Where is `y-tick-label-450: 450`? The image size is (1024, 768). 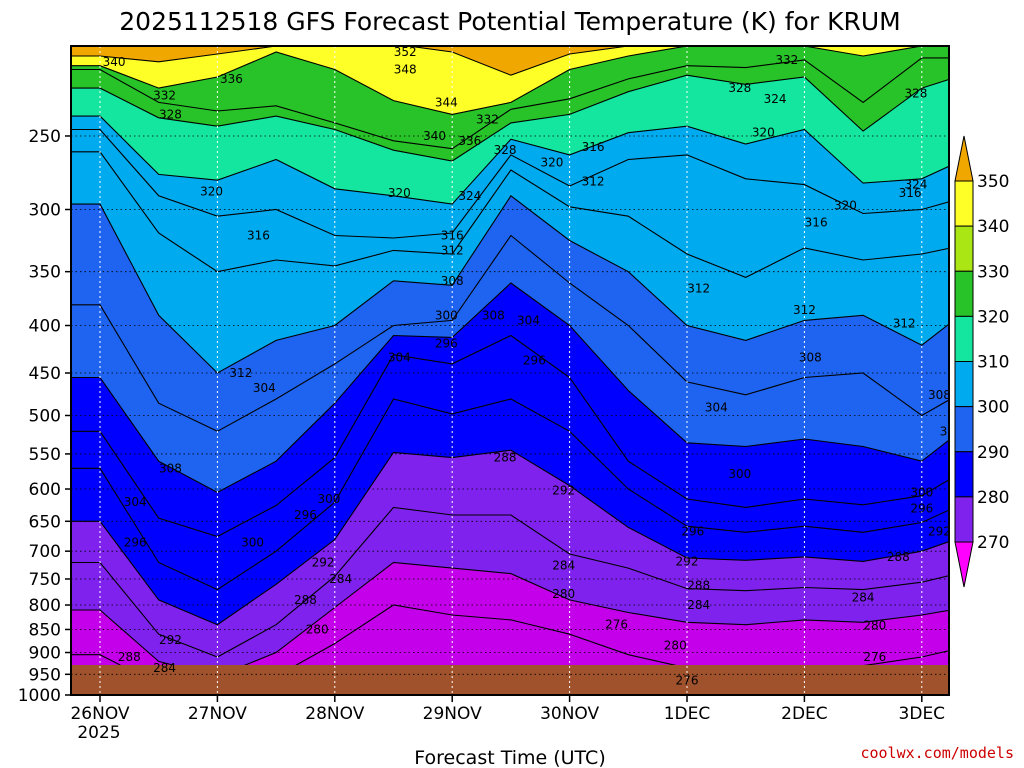 y-tick-label-450: 450 is located at coordinates (45, 374).